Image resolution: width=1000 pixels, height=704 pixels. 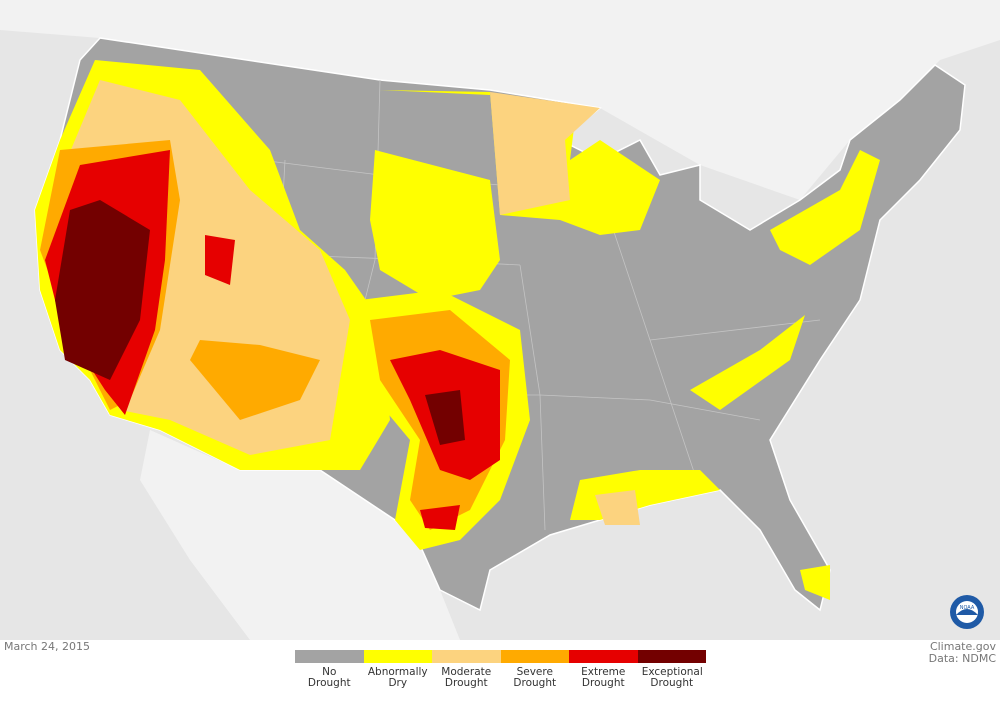 I want to click on noaa-logo: NOAA, so click(x=967, y=612).